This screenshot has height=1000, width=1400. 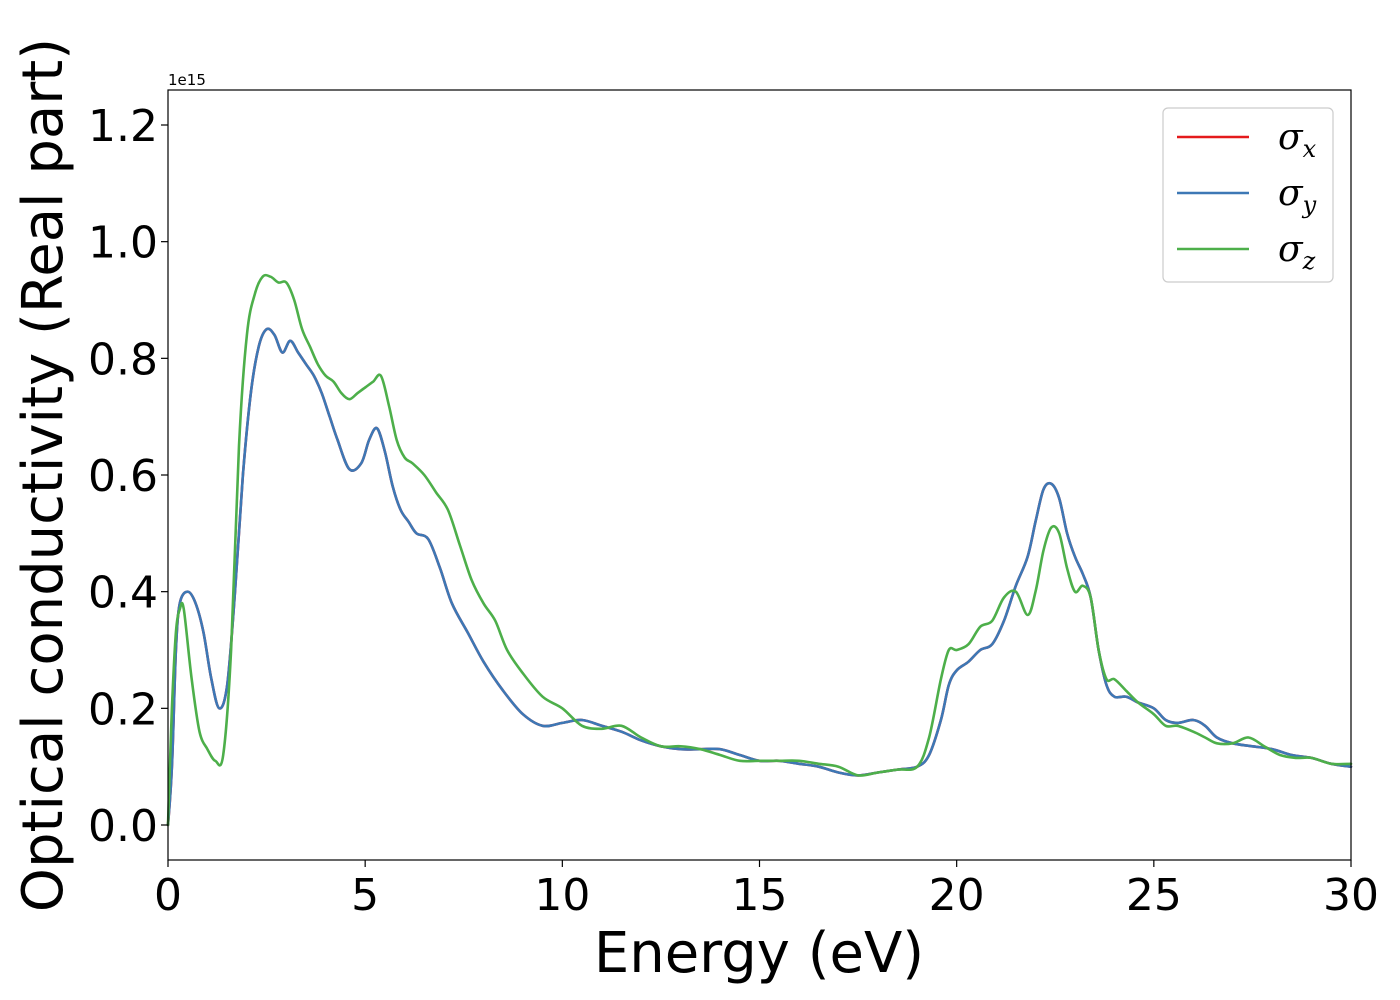 I want to click on y-axis-ticks: 0.0 0.2 0.4 0.6 0.8 1.0 1.2, so click(x=128, y=476).